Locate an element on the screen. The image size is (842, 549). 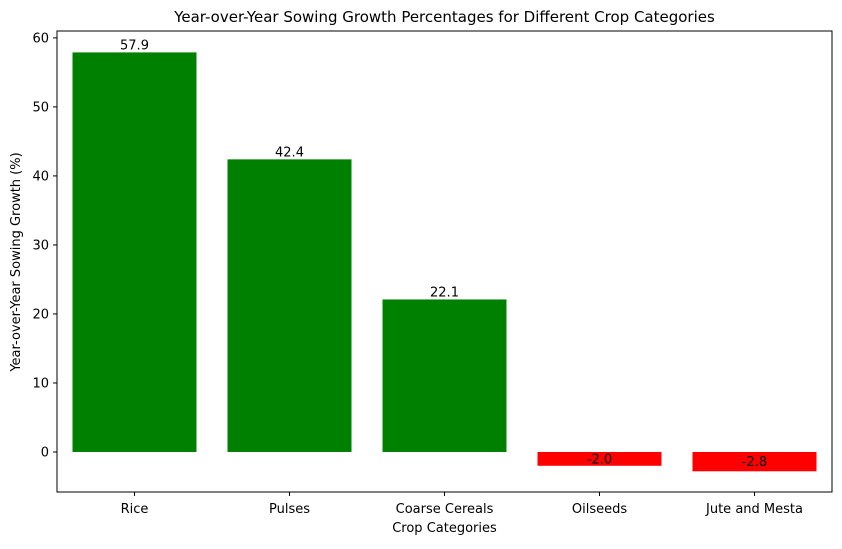
value-label: 57.9 is located at coordinates (134, 45).